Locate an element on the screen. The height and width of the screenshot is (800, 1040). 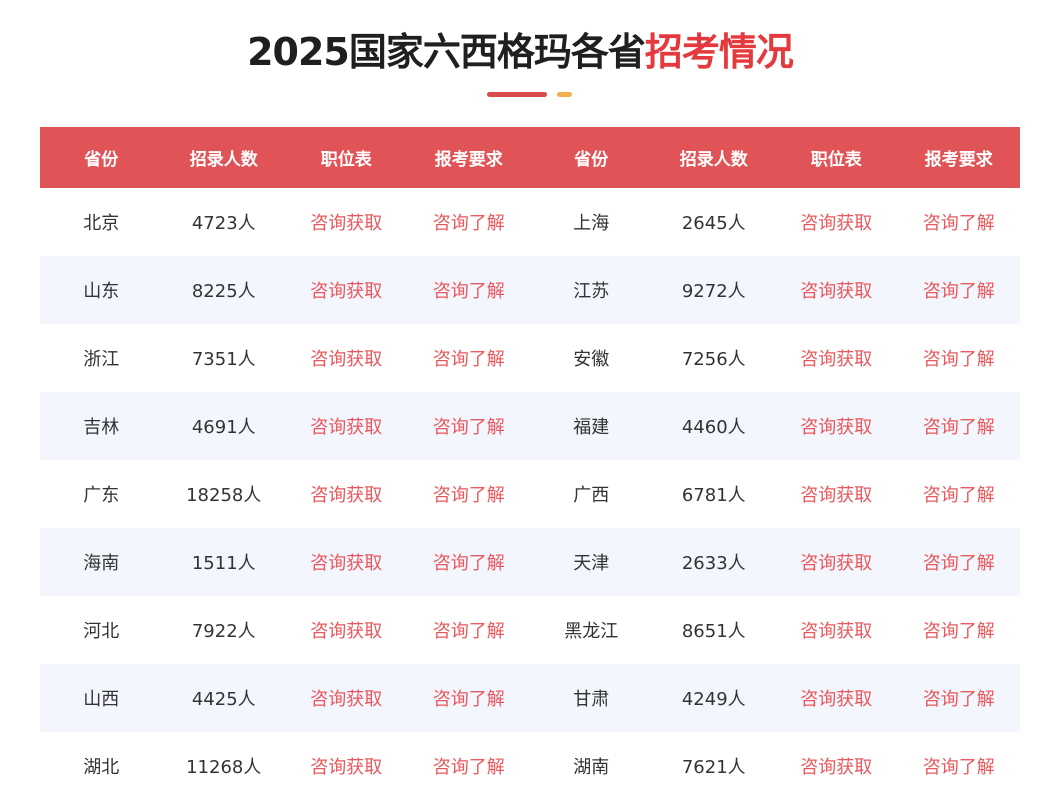
count-cell: 9272人 is located at coordinates (713, 290).